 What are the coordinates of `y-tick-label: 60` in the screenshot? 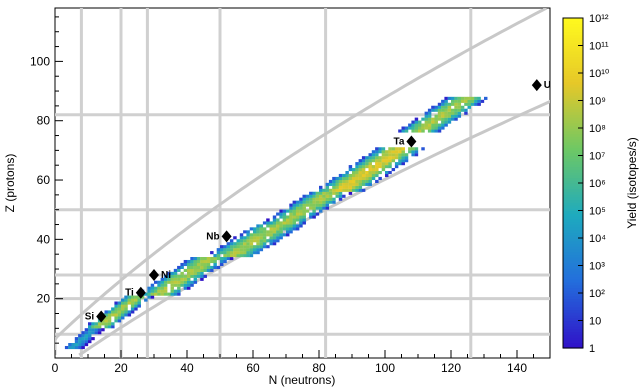 It's located at (44, 180).